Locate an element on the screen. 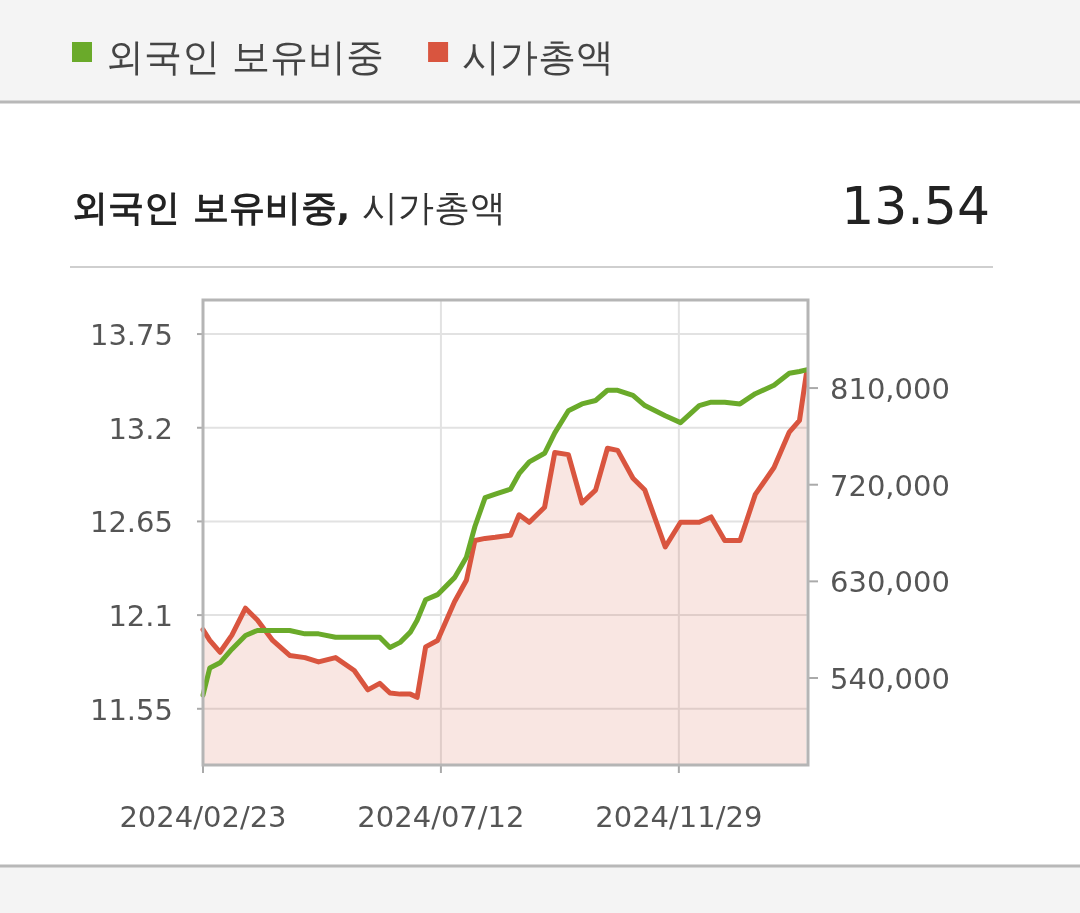 This screenshot has height=913, width=1080. y2-tick-label: 810,000 is located at coordinates (890, 389).